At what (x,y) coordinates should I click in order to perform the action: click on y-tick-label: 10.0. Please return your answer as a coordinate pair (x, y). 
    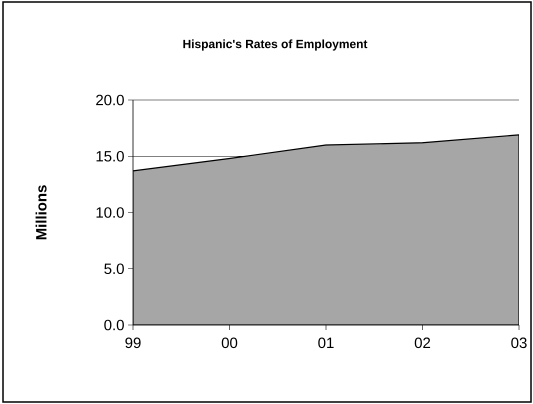
    Looking at the image, I should click on (110, 212).